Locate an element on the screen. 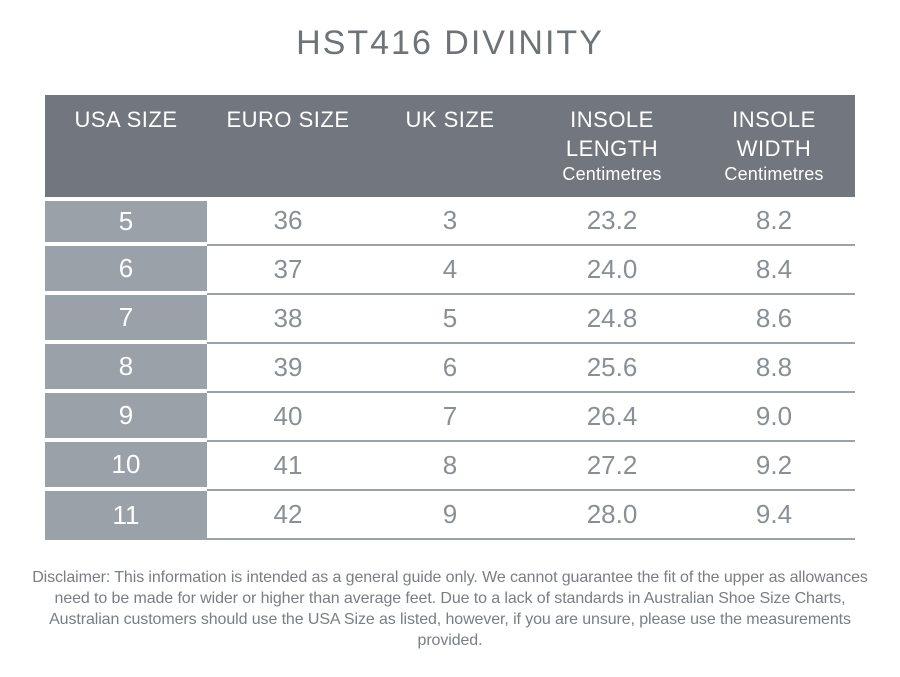  col-header-label: UK SIZE is located at coordinates (450, 119).